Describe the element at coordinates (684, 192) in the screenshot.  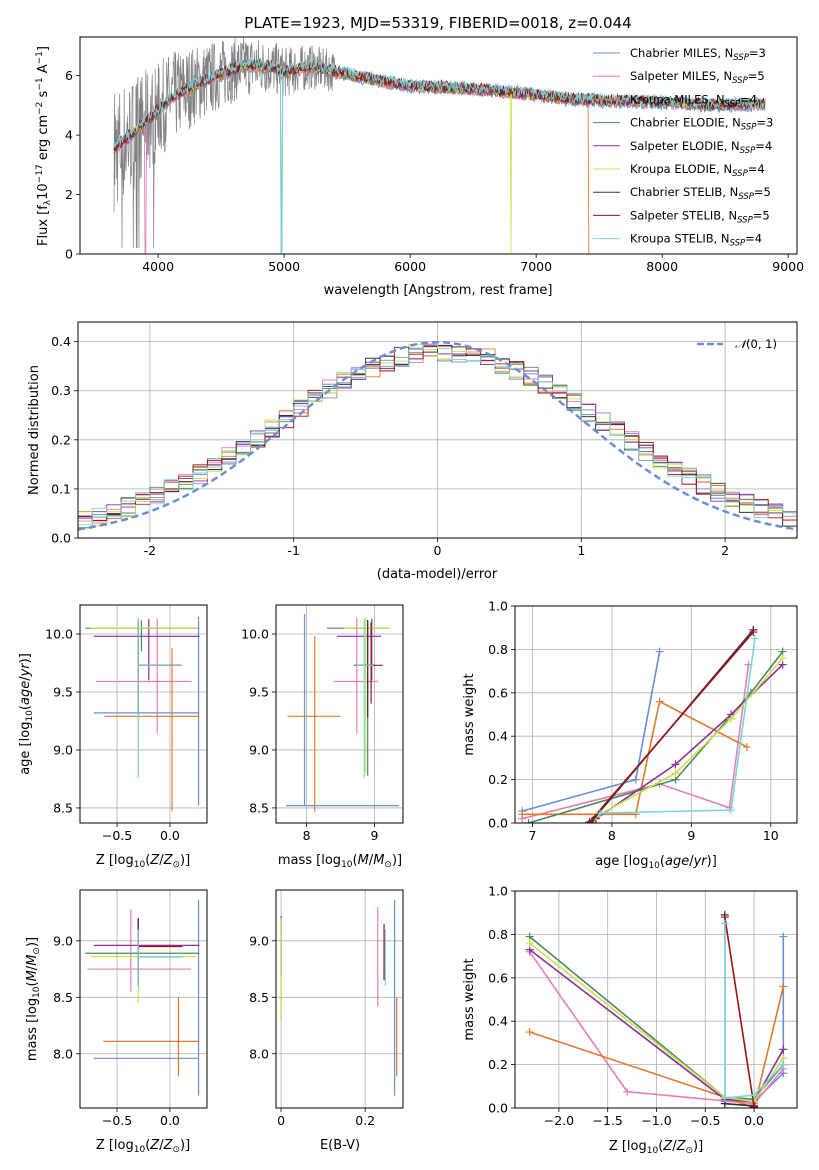
I see `legend-label-text: Chabrier STELIB, N` at that location.